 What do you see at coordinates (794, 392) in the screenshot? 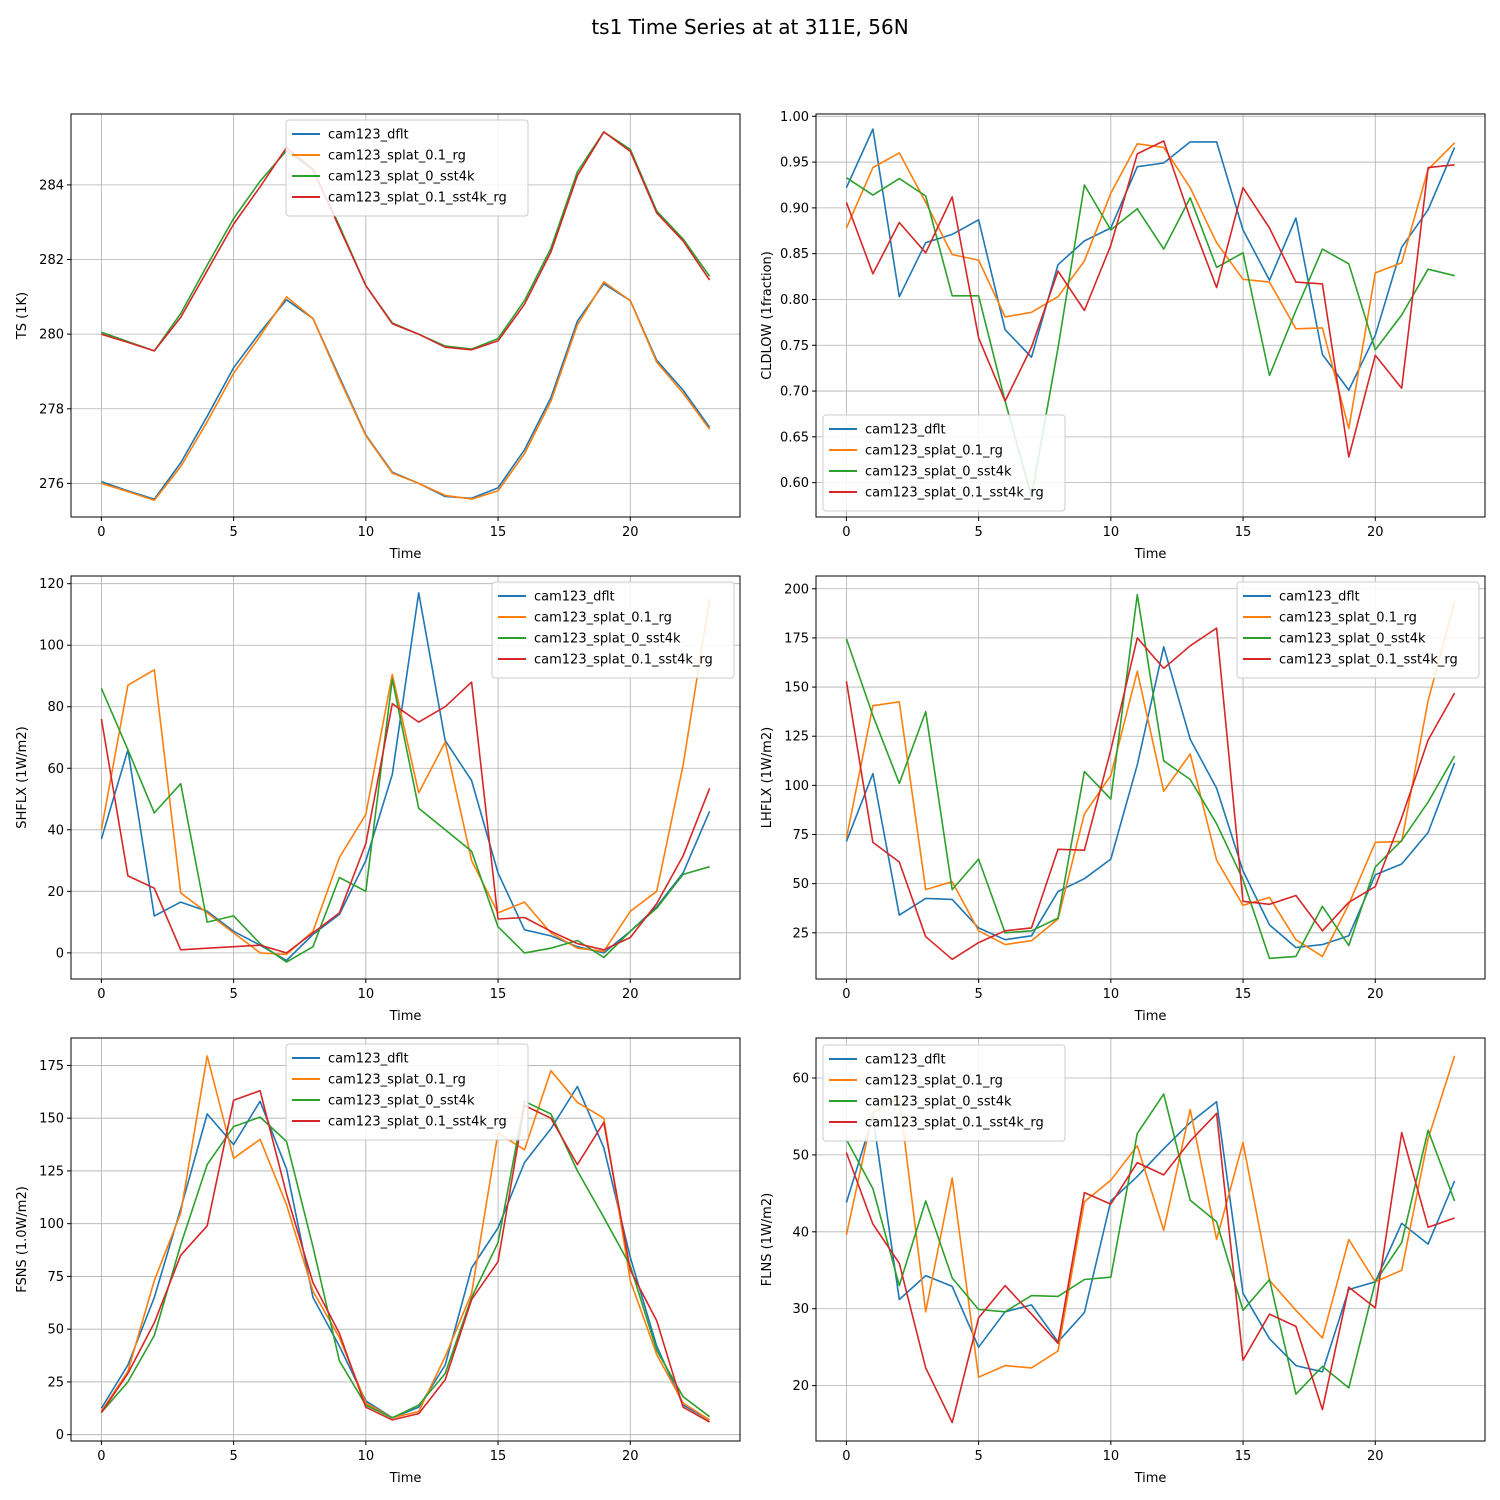
I see `y-tick-label: 0.70` at bounding box center [794, 392].